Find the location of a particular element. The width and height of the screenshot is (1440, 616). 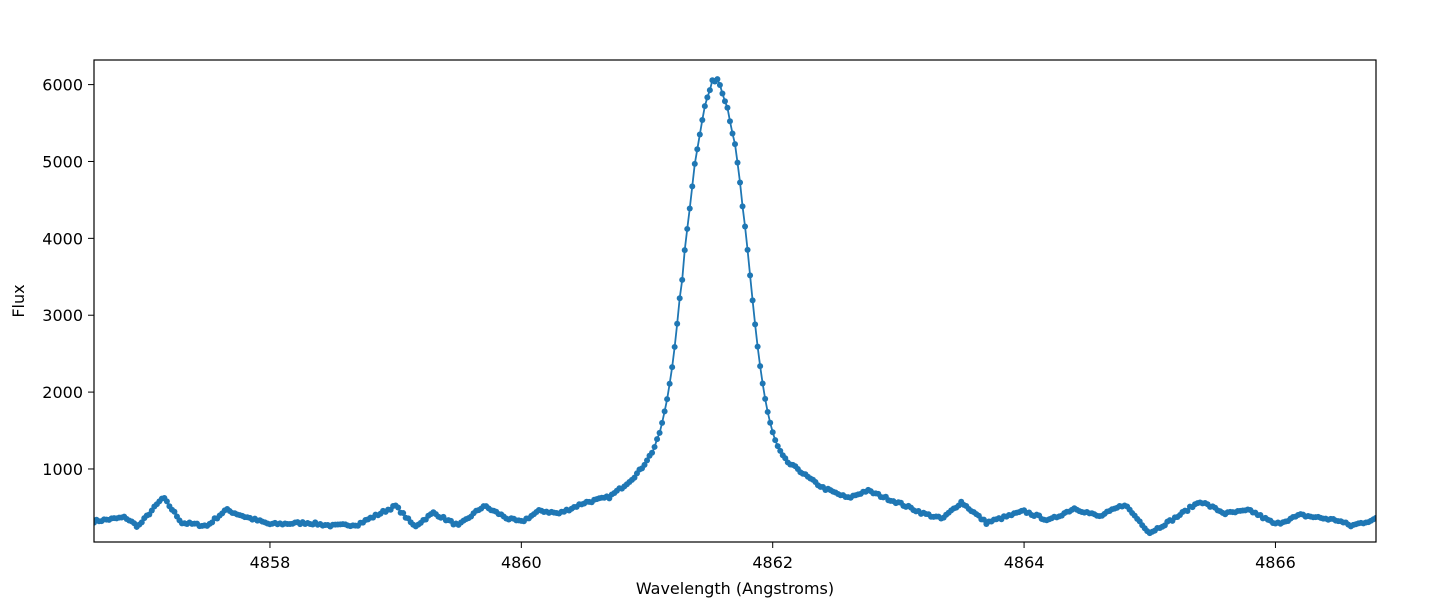

x-tick-label: 4858 is located at coordinates (270, 562).